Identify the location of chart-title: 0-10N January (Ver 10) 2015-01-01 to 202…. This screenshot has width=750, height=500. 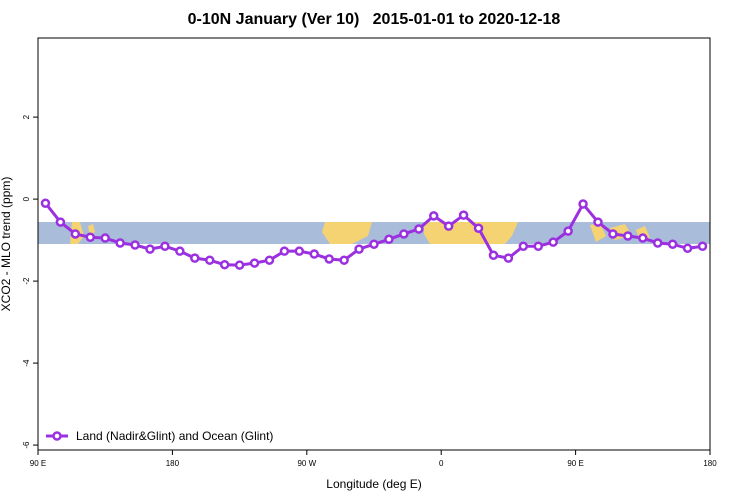
(374, 19).